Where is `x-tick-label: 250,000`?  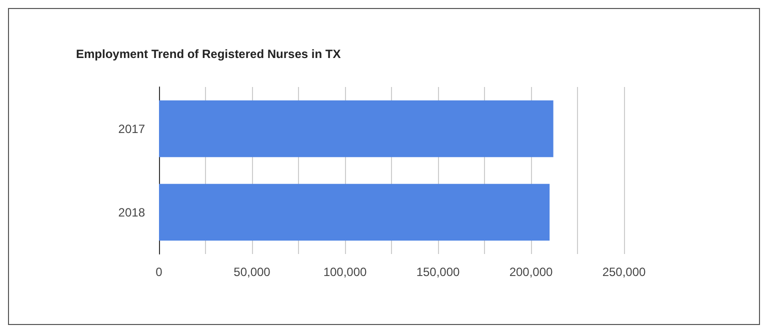
x-tick-label: 250,000 is located at coordinates (624, 272).